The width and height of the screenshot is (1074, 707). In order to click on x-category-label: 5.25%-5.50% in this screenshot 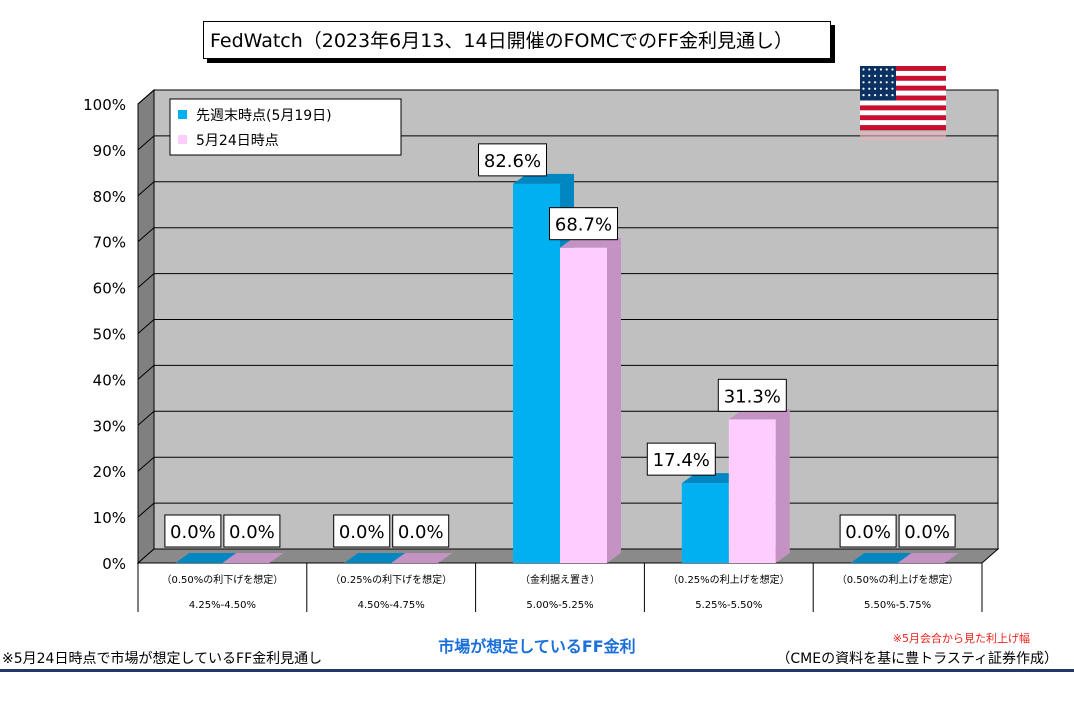, I will do `click(728, 605)`.